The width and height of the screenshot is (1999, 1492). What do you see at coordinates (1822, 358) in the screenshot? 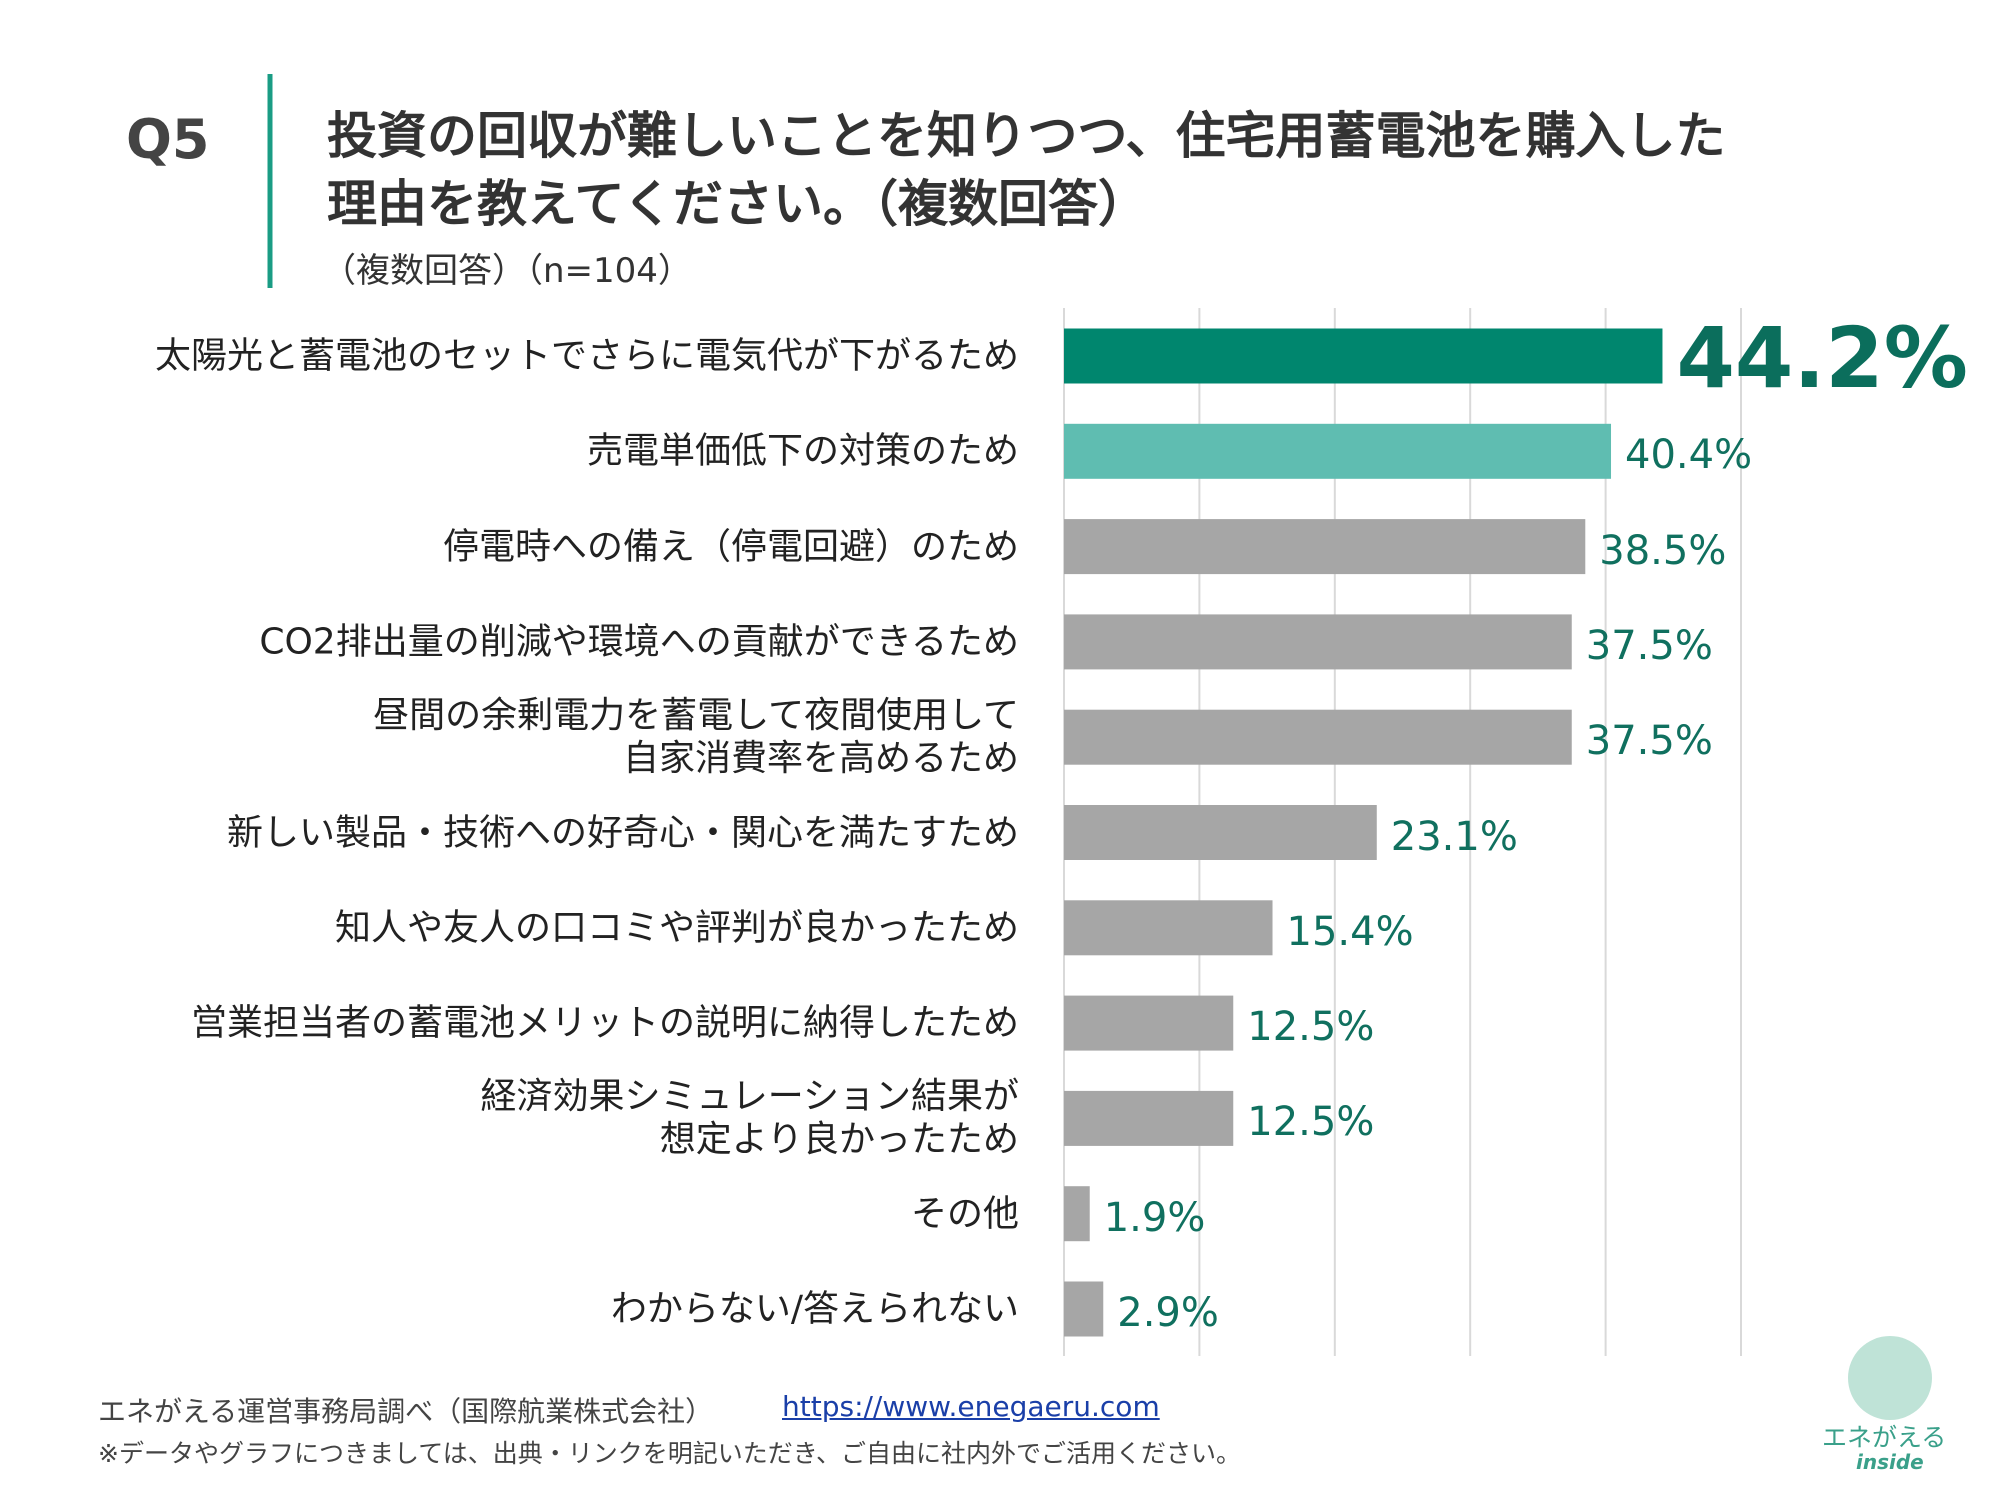
I see `value-label: 44.2%` at bounding box center [1822, 358].